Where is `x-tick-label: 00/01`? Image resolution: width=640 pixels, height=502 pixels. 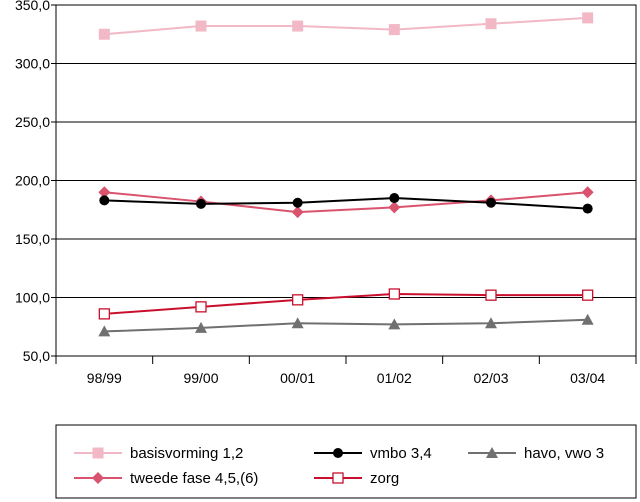 x-tick-label: 00/01 is located at coordinates (297, 378).